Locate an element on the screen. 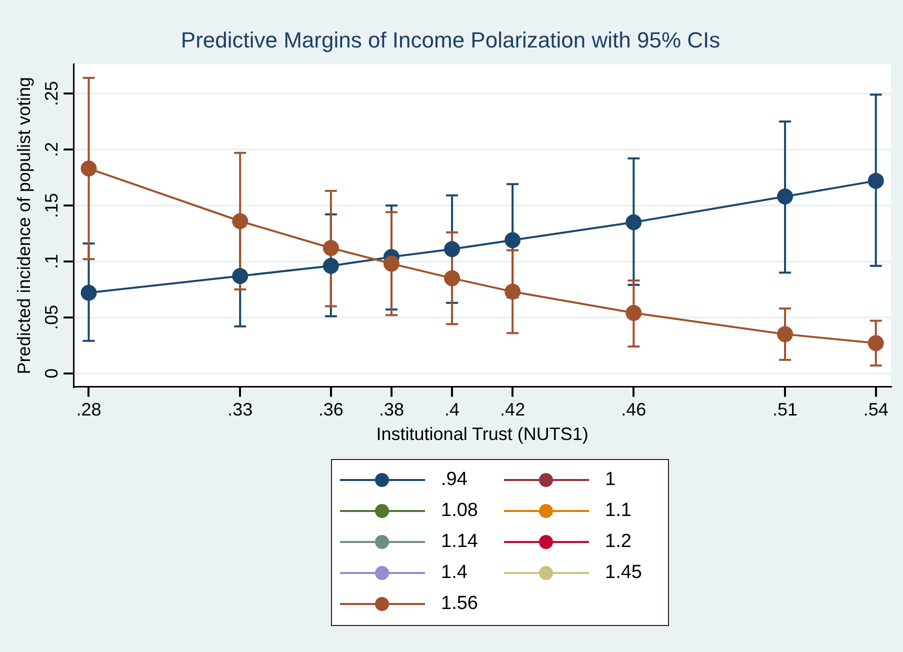 Image resolution: width=903 pixels, height=652 pixels. x-tick-label: .33 is located at coordinates (240, 410).